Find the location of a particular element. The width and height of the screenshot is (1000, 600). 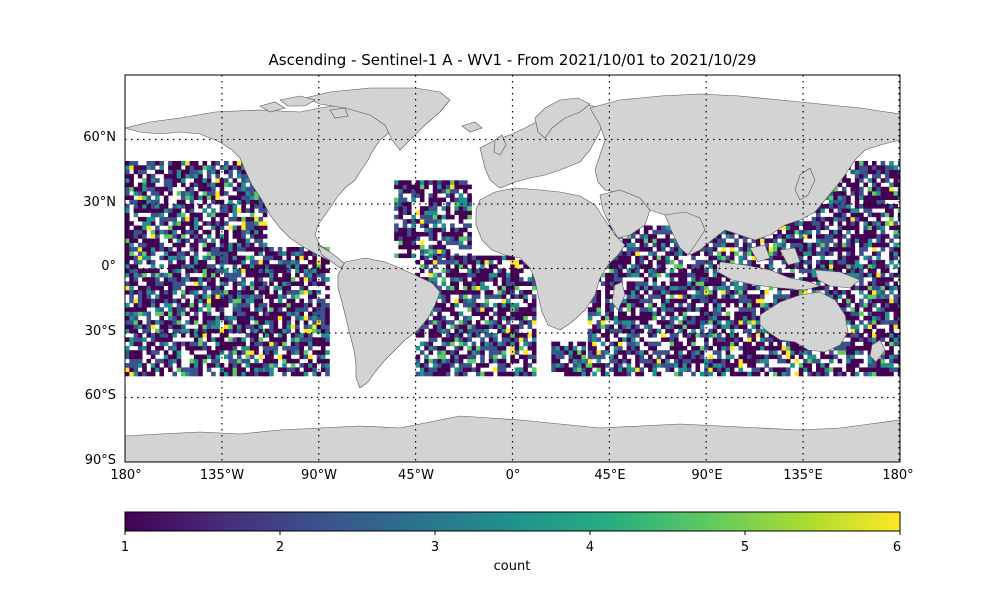

colorbar-tick-label: 2 is located at coordinates (280, 547).